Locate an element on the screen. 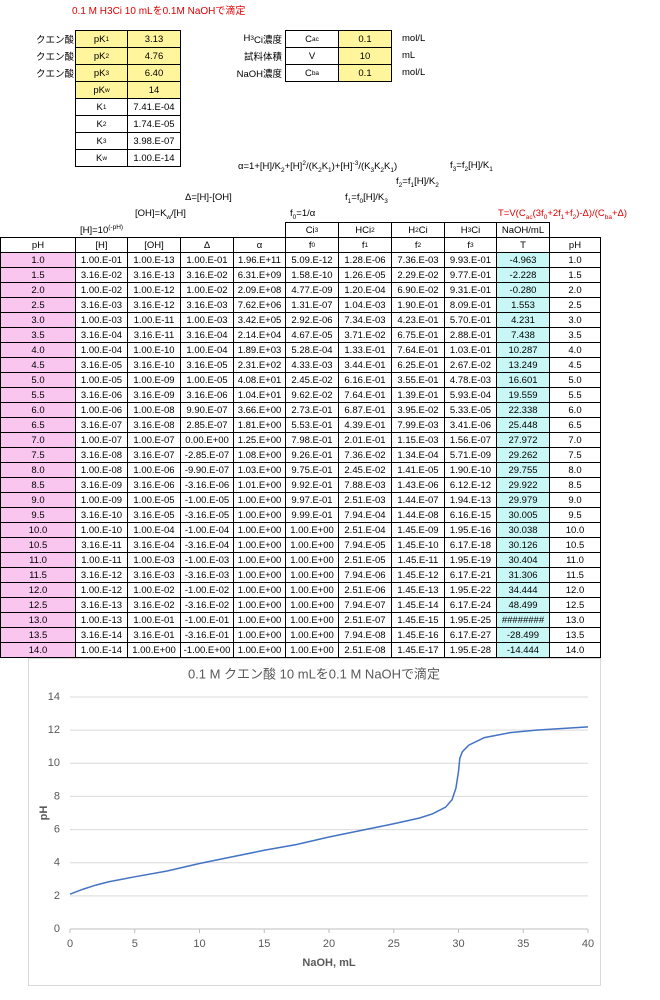 The width and height of the screenshot is (660, 1000). subscript: ac is located at coordinates (529, 217).